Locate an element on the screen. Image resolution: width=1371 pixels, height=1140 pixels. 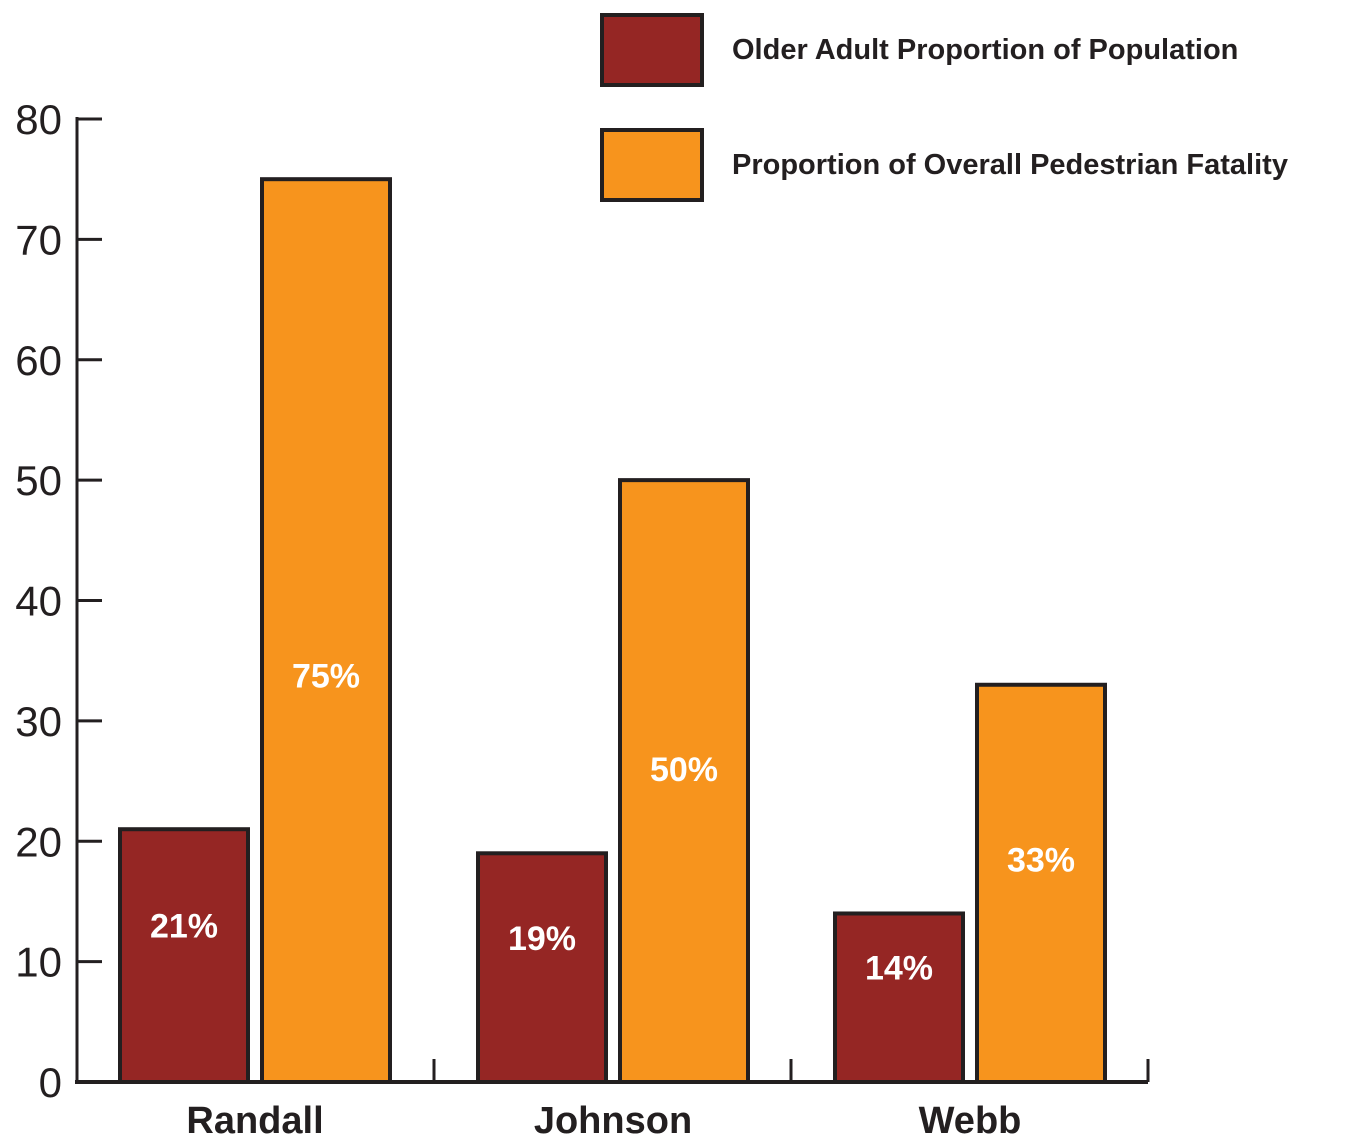
data-label-randall-series-0: 21% is located at coordinates (184, 926).